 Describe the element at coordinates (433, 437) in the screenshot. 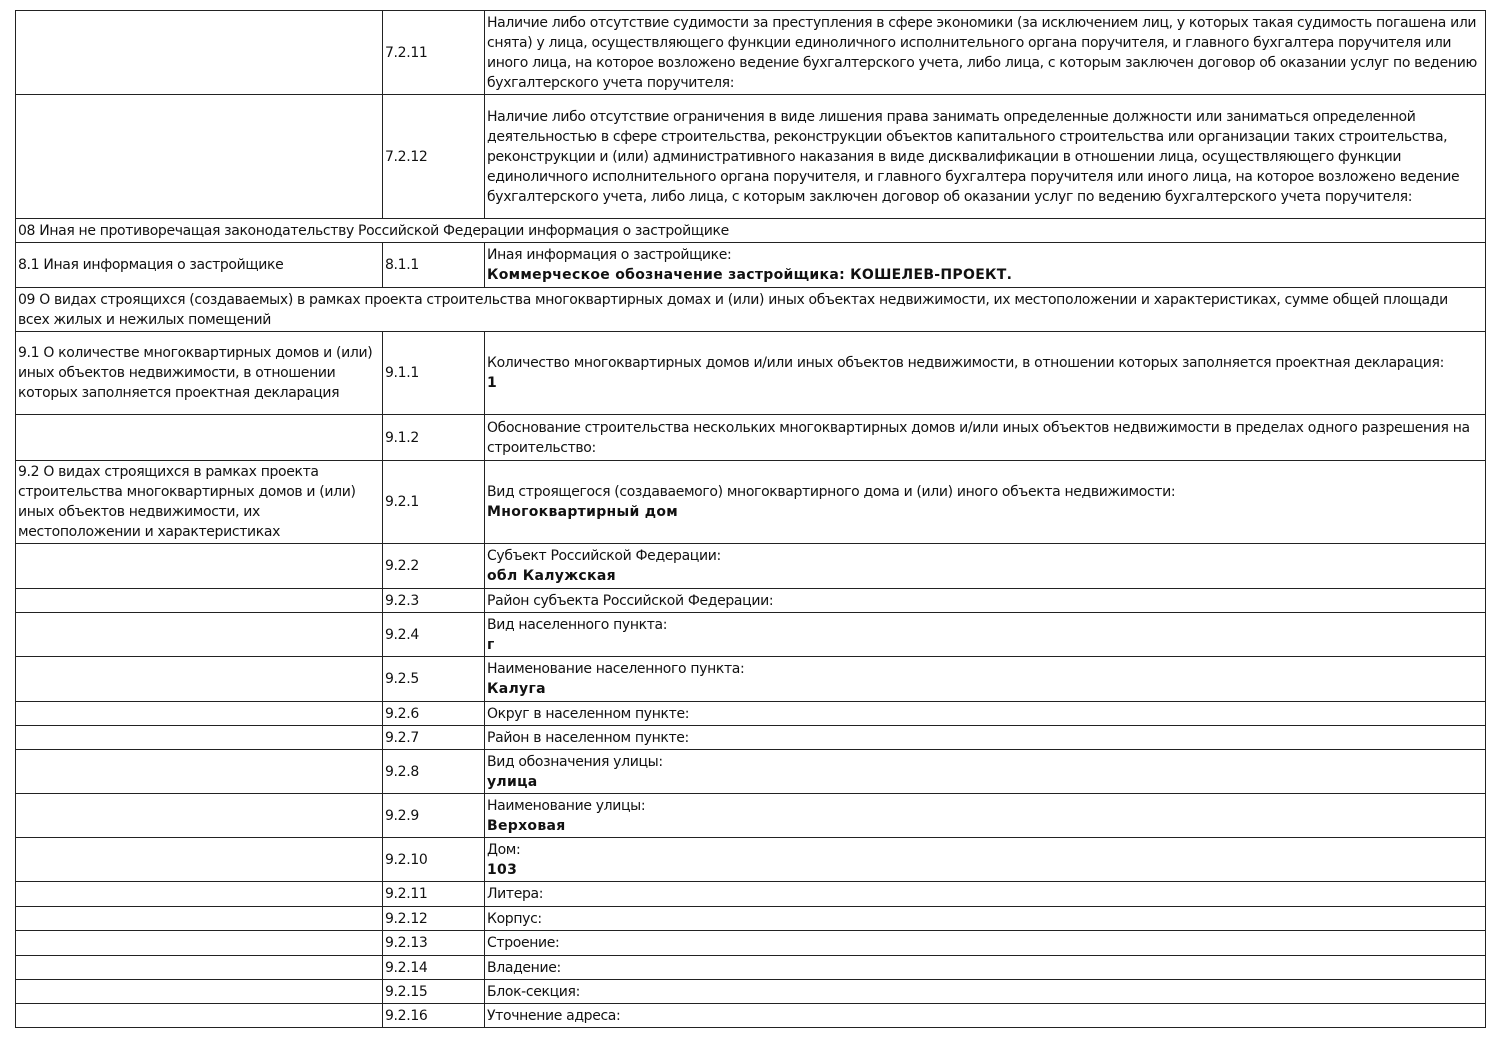

I see `item-code: 9.1.2` at that location.